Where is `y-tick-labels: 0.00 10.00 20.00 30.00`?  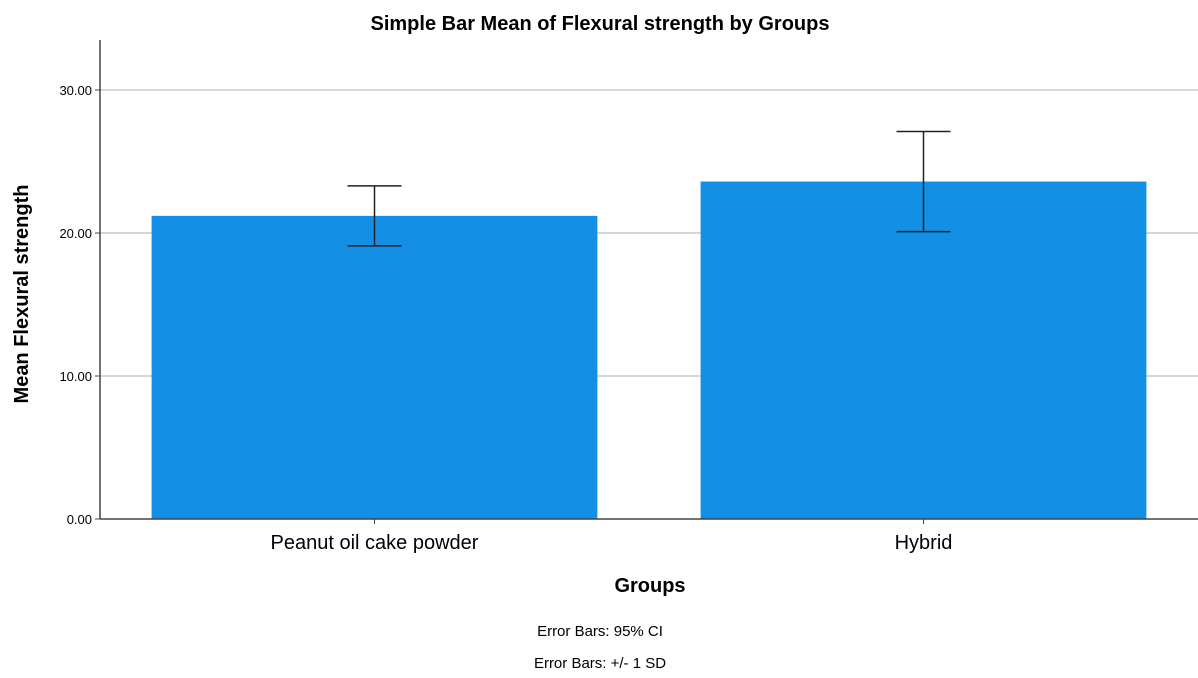
y-tick-labels: 0.00 10.00 20.00 30.00 is located at coordinates (79, 305).